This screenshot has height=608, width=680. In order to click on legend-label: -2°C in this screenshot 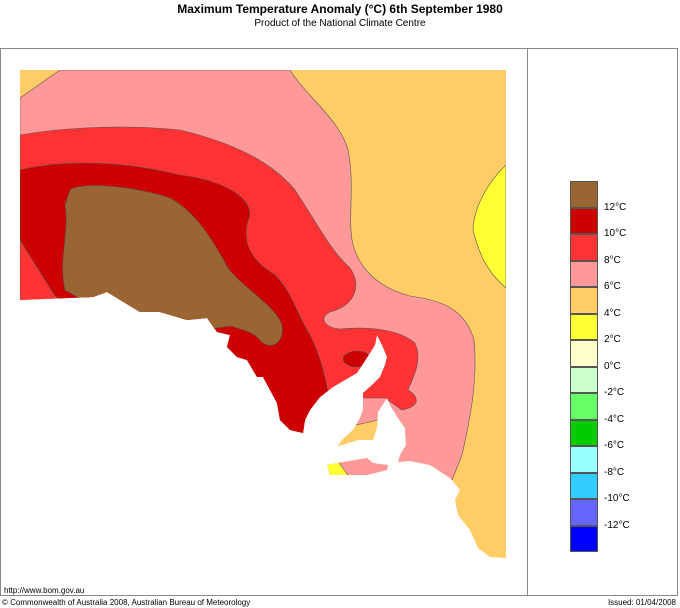, I will do `click(614, 392)`.